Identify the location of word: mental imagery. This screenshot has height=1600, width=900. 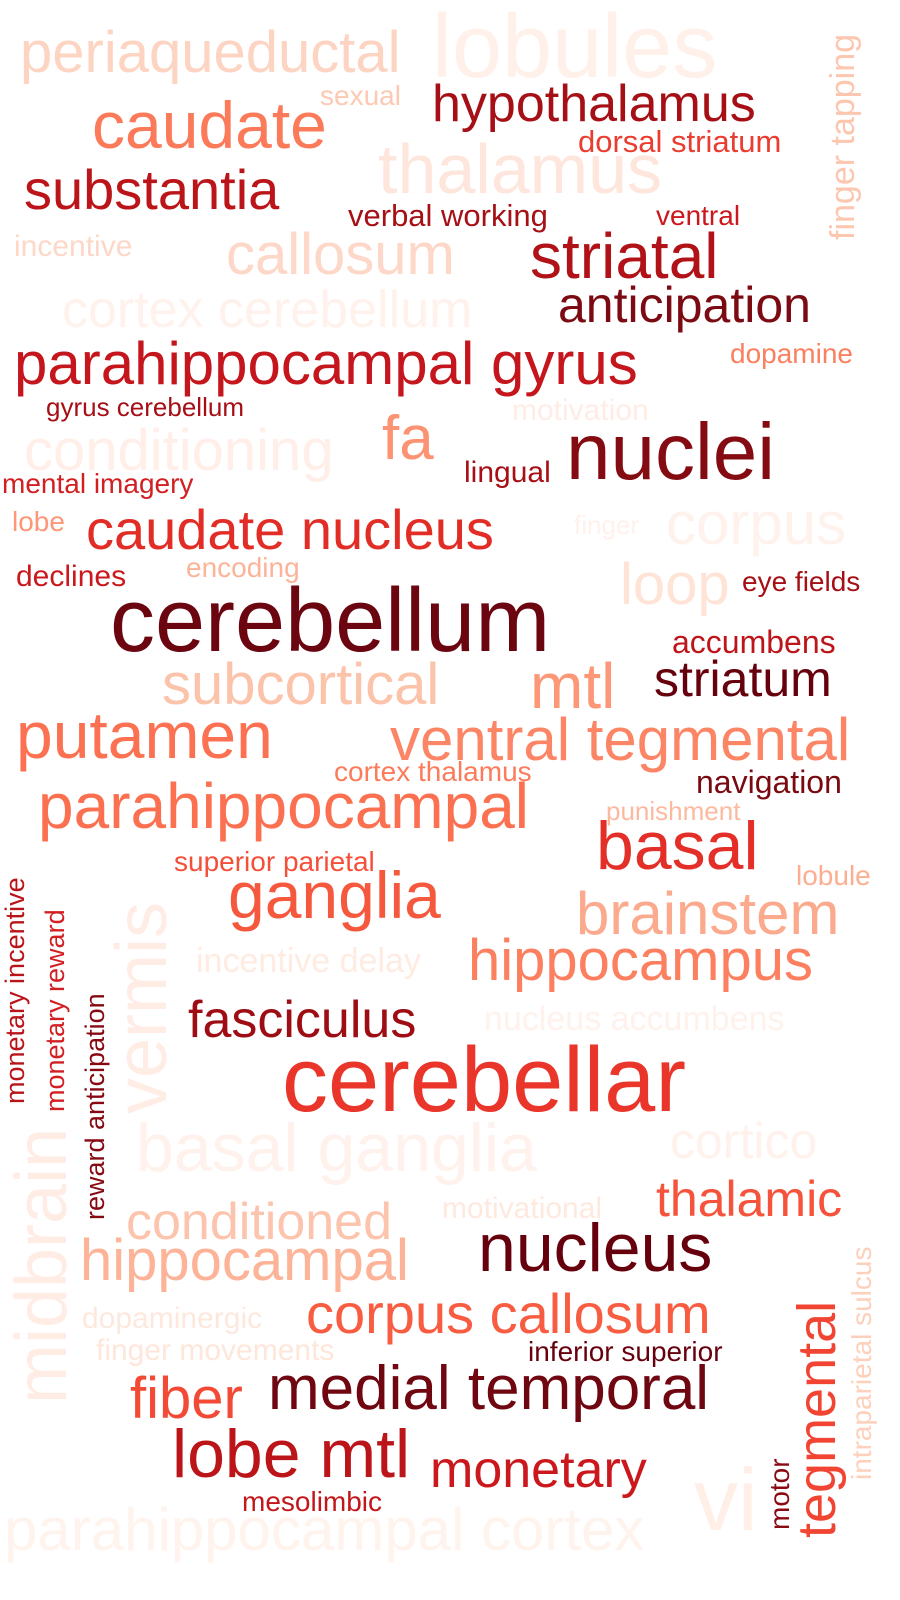
(98, 483).